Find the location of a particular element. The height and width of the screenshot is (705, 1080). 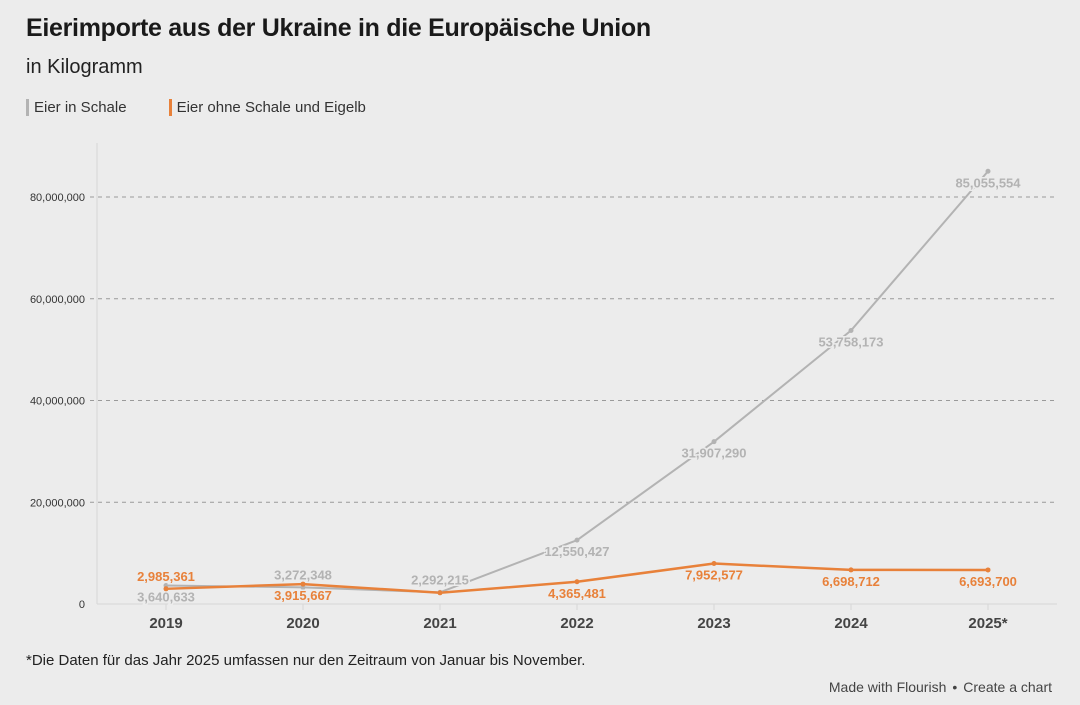

data-label: 3,272,348 is located at coordinates (303, 574).